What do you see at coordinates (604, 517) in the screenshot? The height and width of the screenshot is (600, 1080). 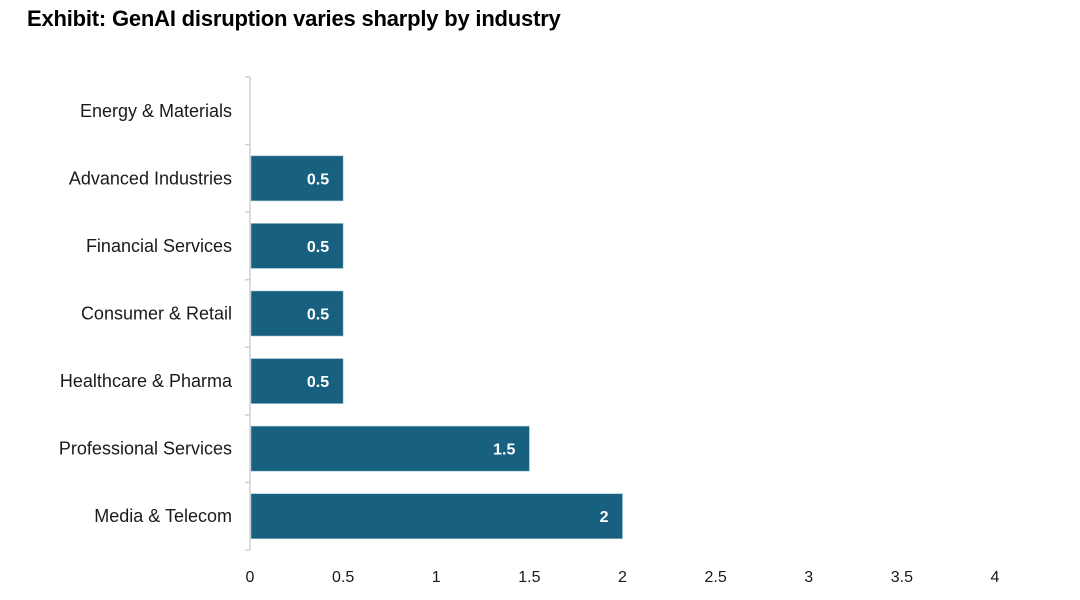 I see `data-label: 2` at bounding box center [604, 517].